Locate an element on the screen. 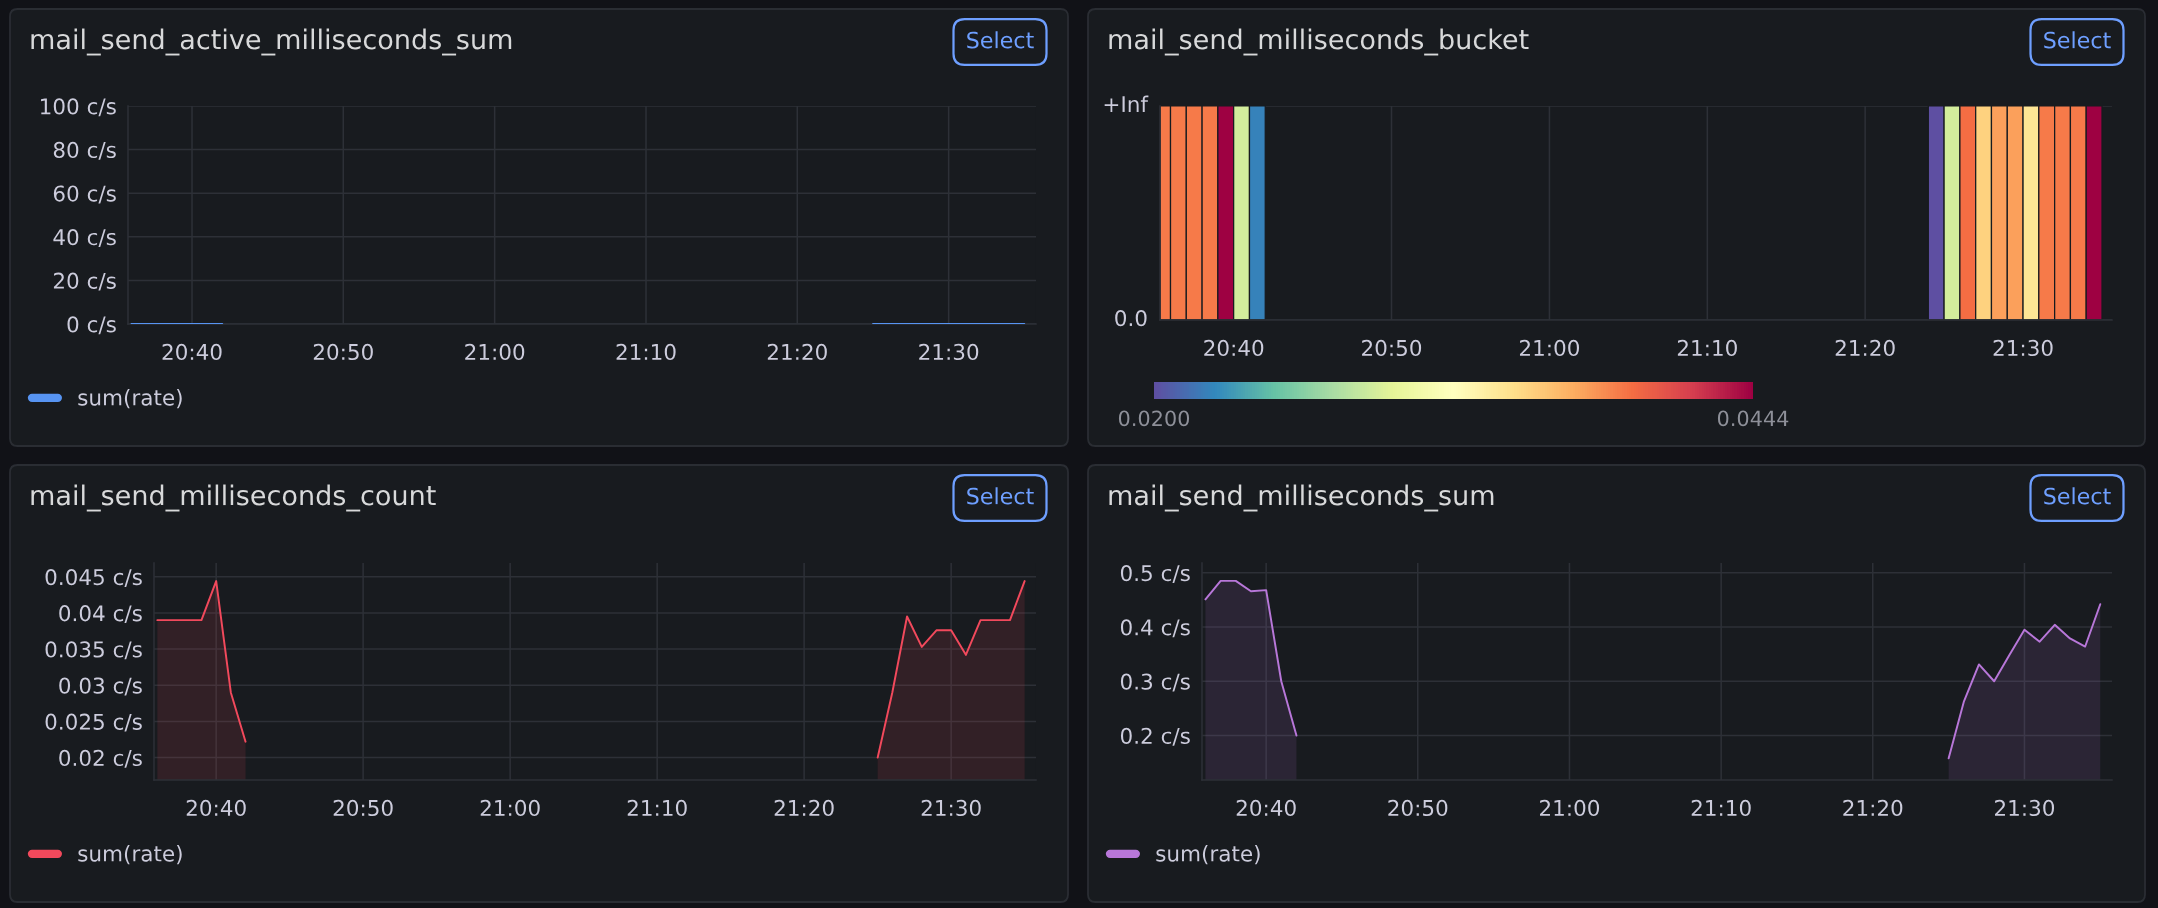 Image resolution: width=2158 pixels, height=908 pixels. y-tick-label: 0.04 c/s is located at coordinates (100, 614).